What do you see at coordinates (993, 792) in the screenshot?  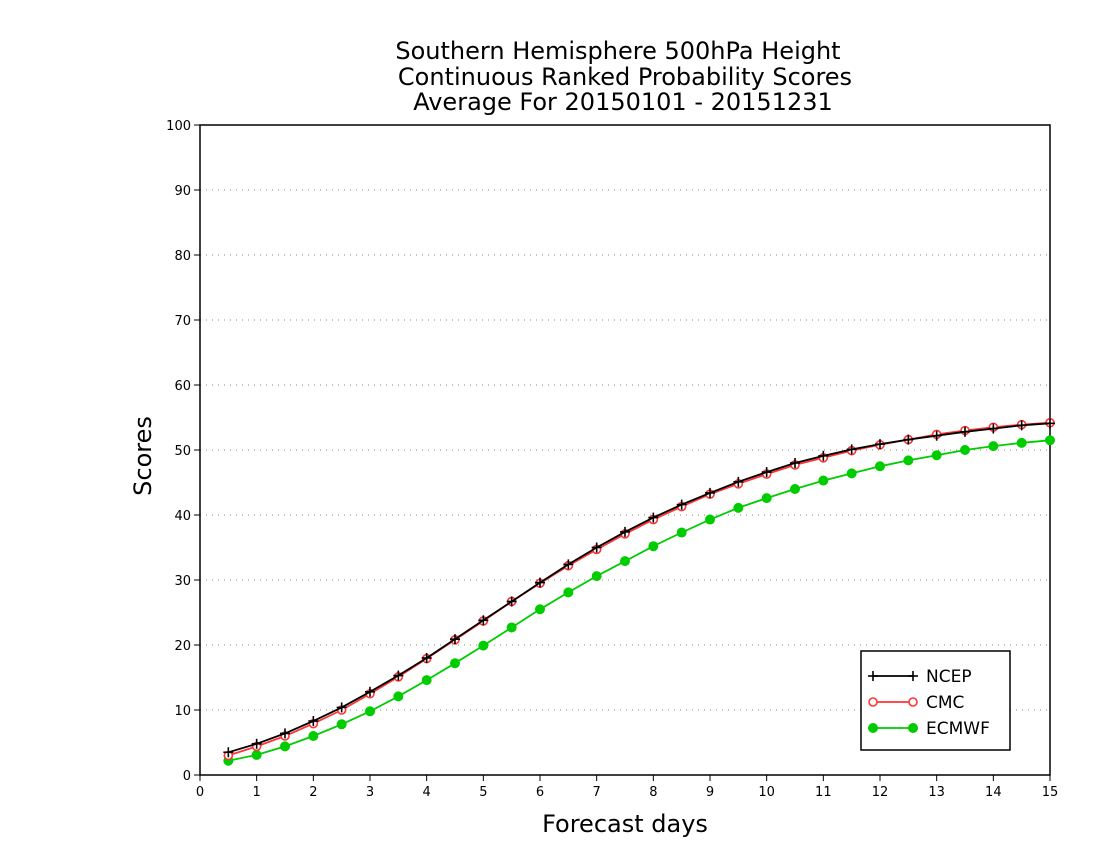 I see `x-tick-label: 14` at bounding box center [993, 792].